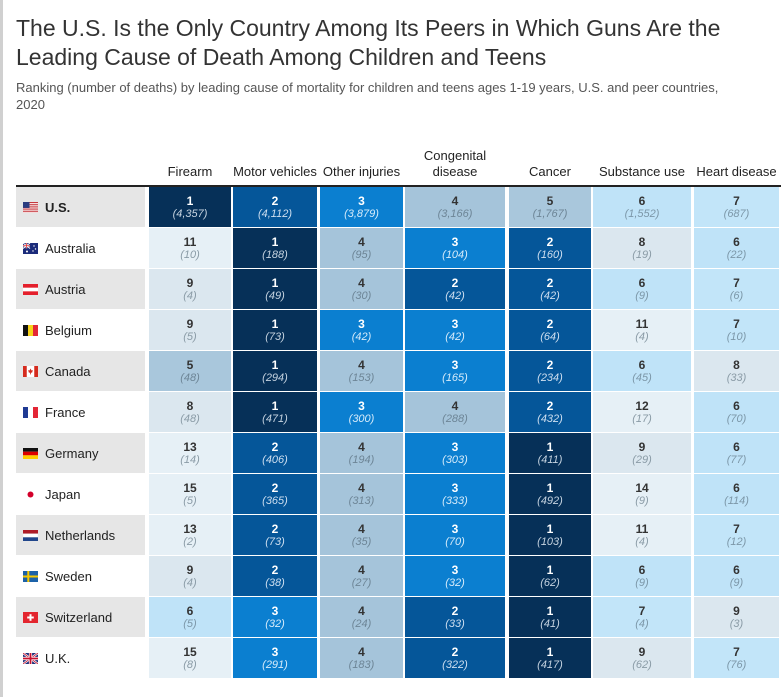 The width and height of the screenshot is (783, 697). Describe the element at coordinates (275, 459) in the screenshot. I see `deaths-value: (406)` at that location.